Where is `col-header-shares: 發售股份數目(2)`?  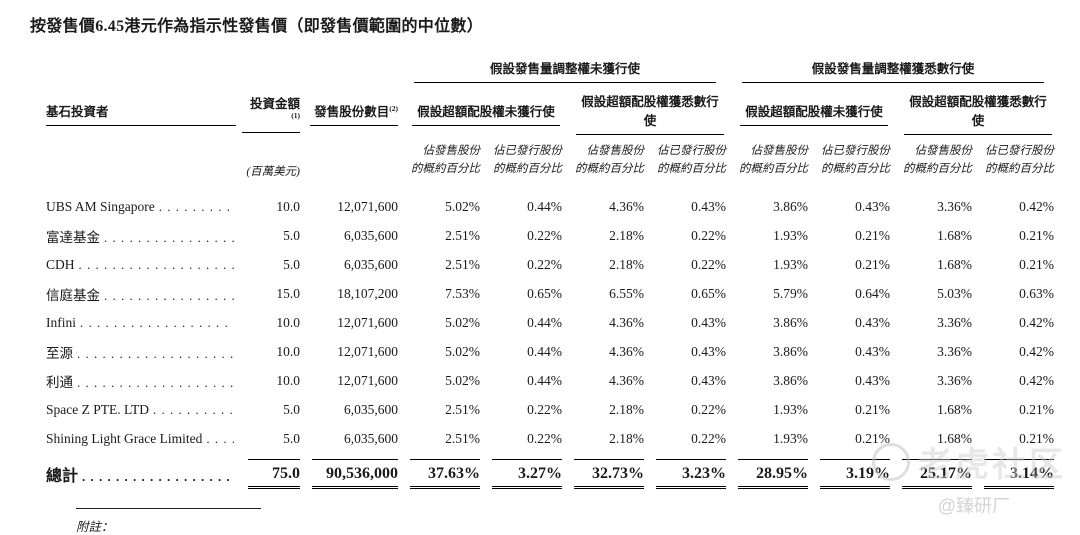 col-header-shares: 發售股份數目(2) is located at coordinates (349, 109).